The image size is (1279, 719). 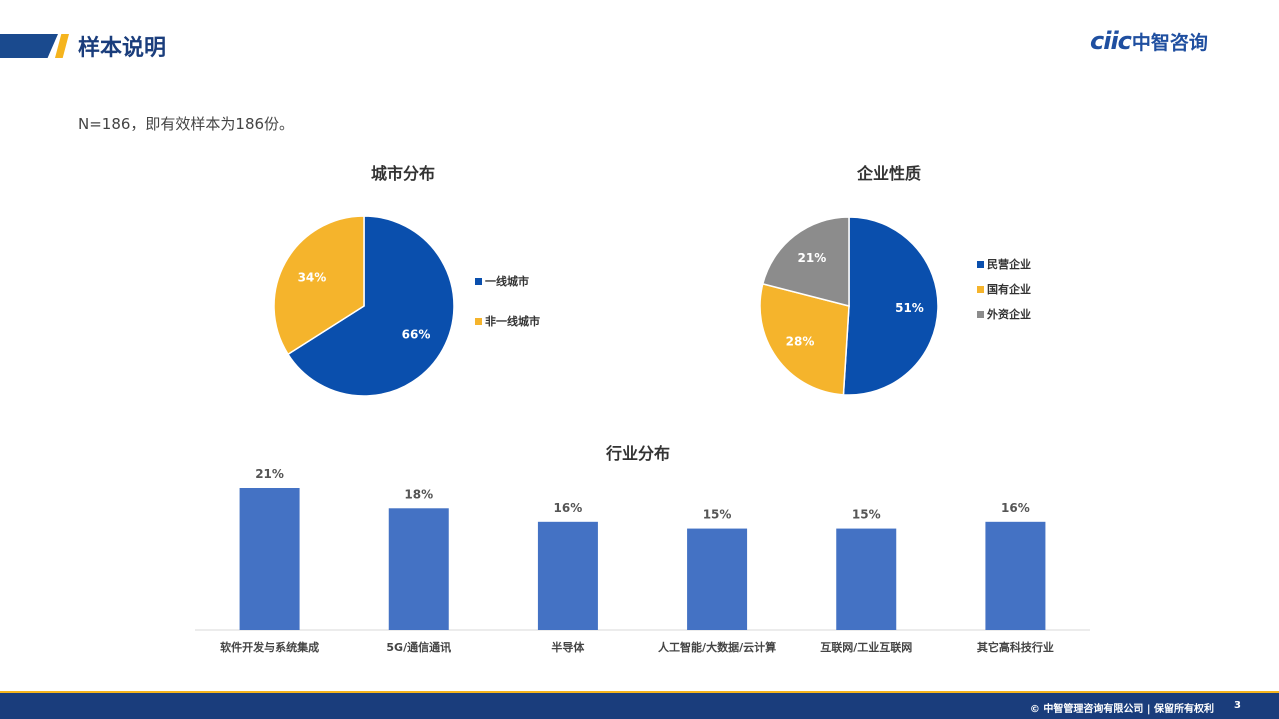 I want to click on sample-size-note: N=186，即有效样本为186份。, so click(x=186, y=124).